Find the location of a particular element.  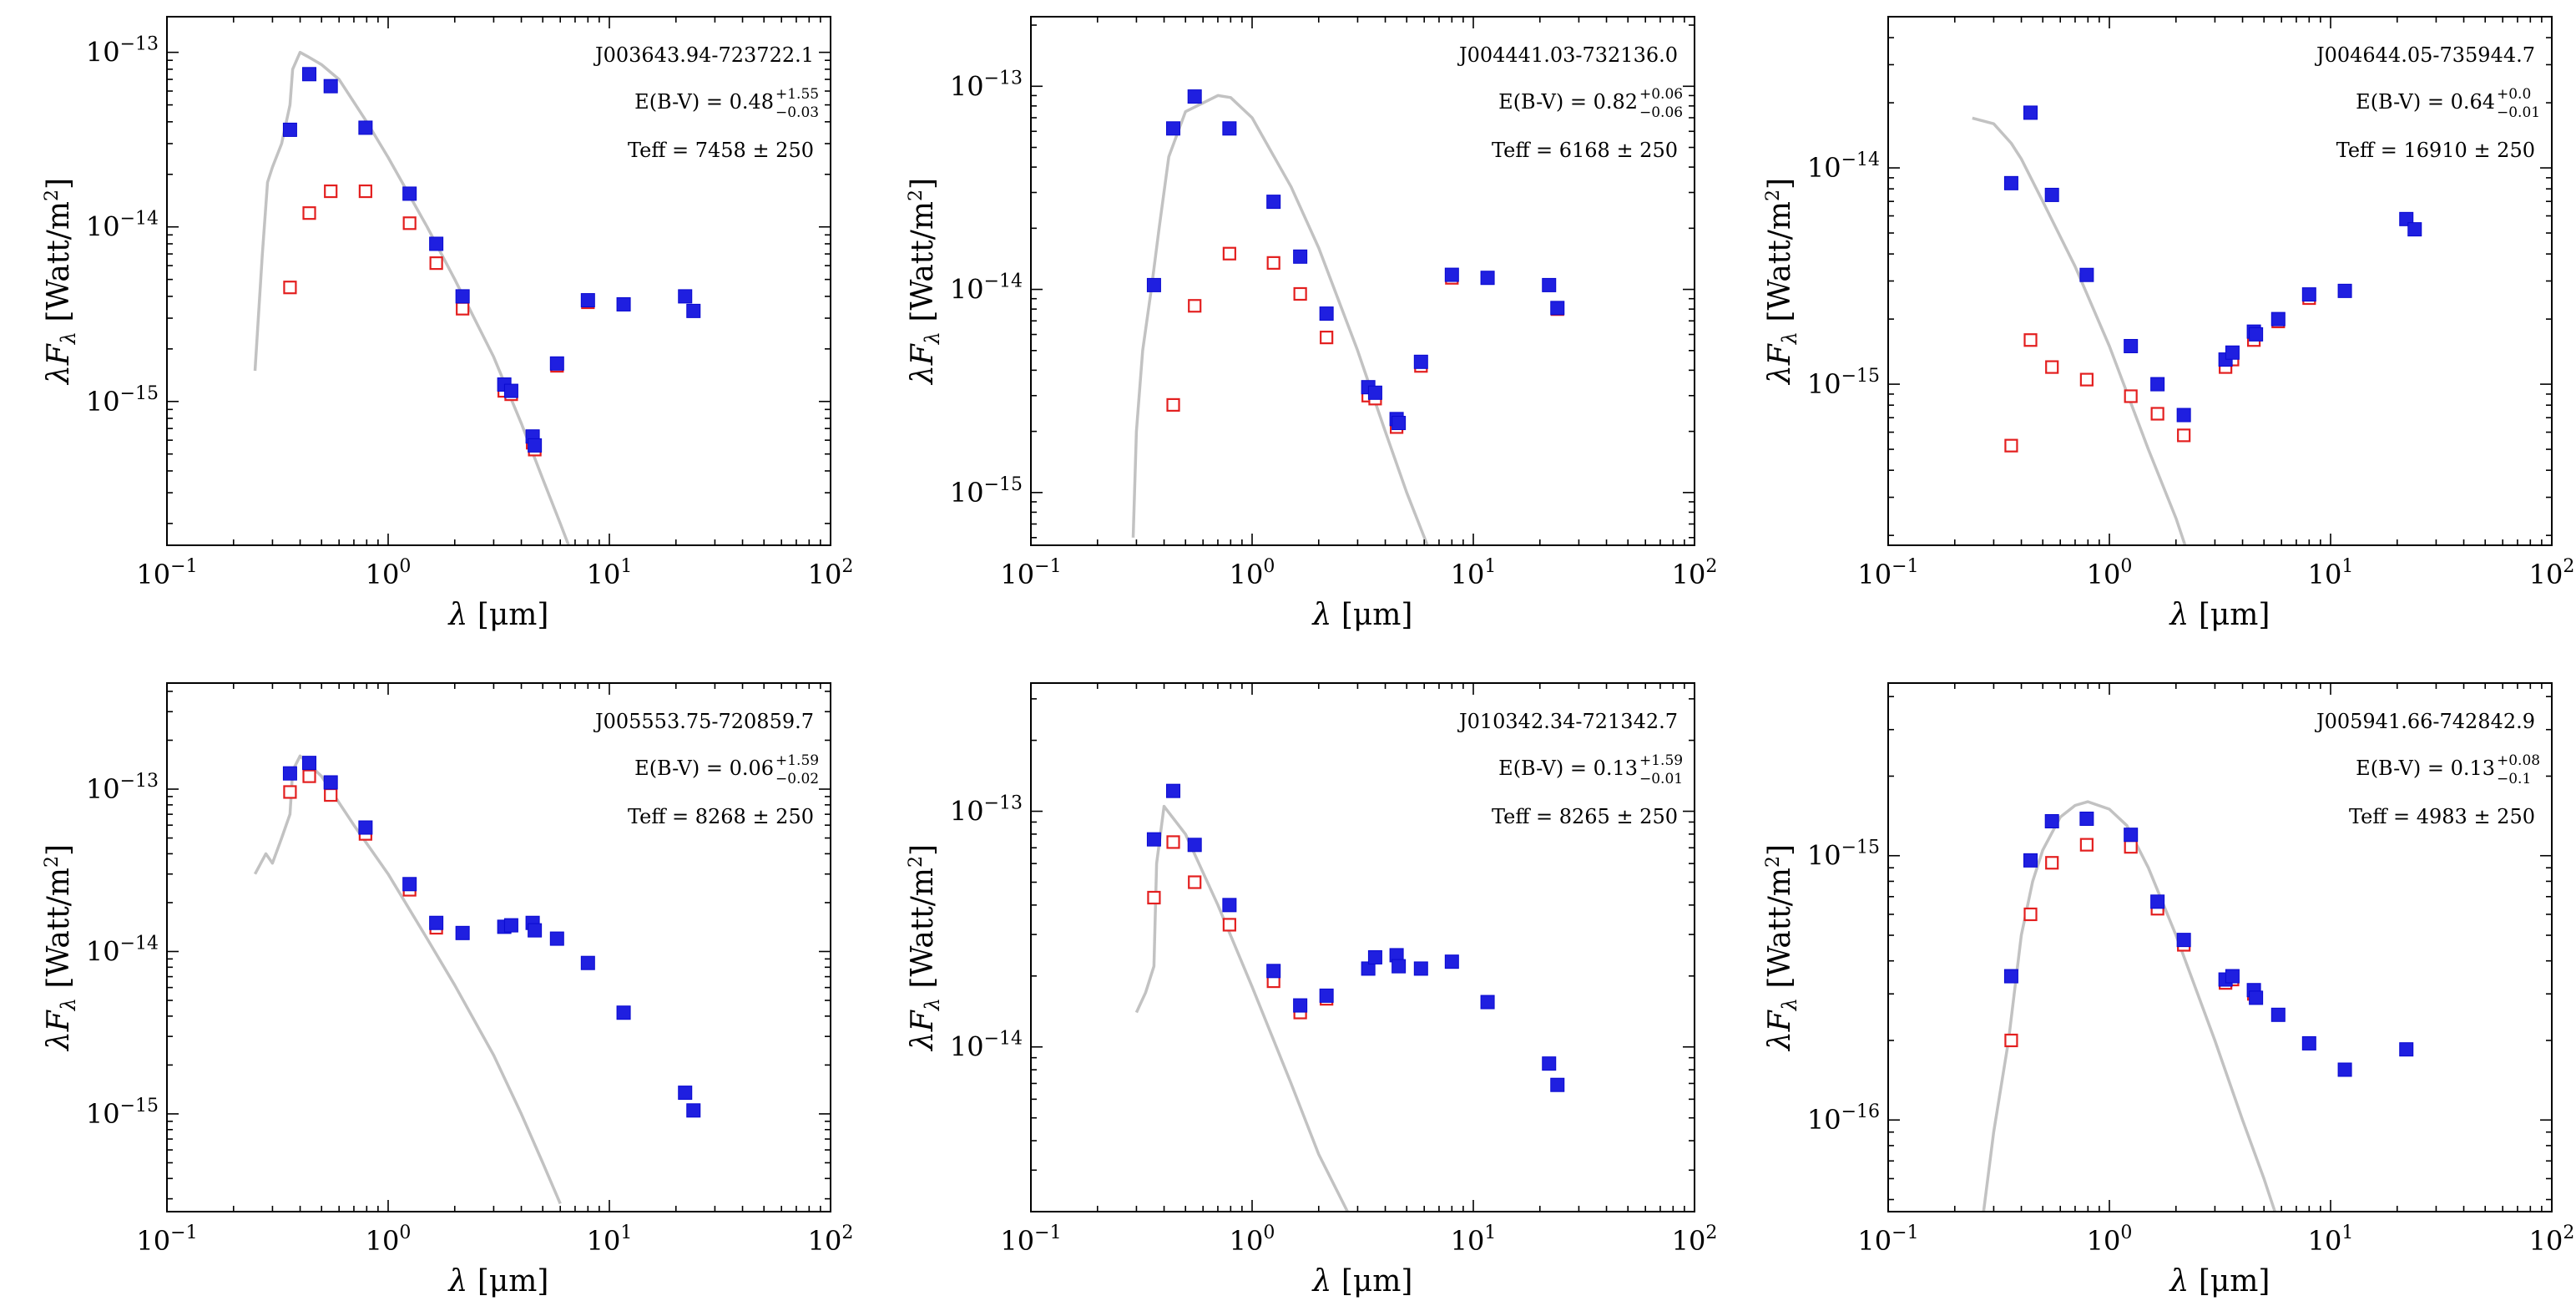

ebv-upper-error: +0.06 is located at coordinates (1661, 94).